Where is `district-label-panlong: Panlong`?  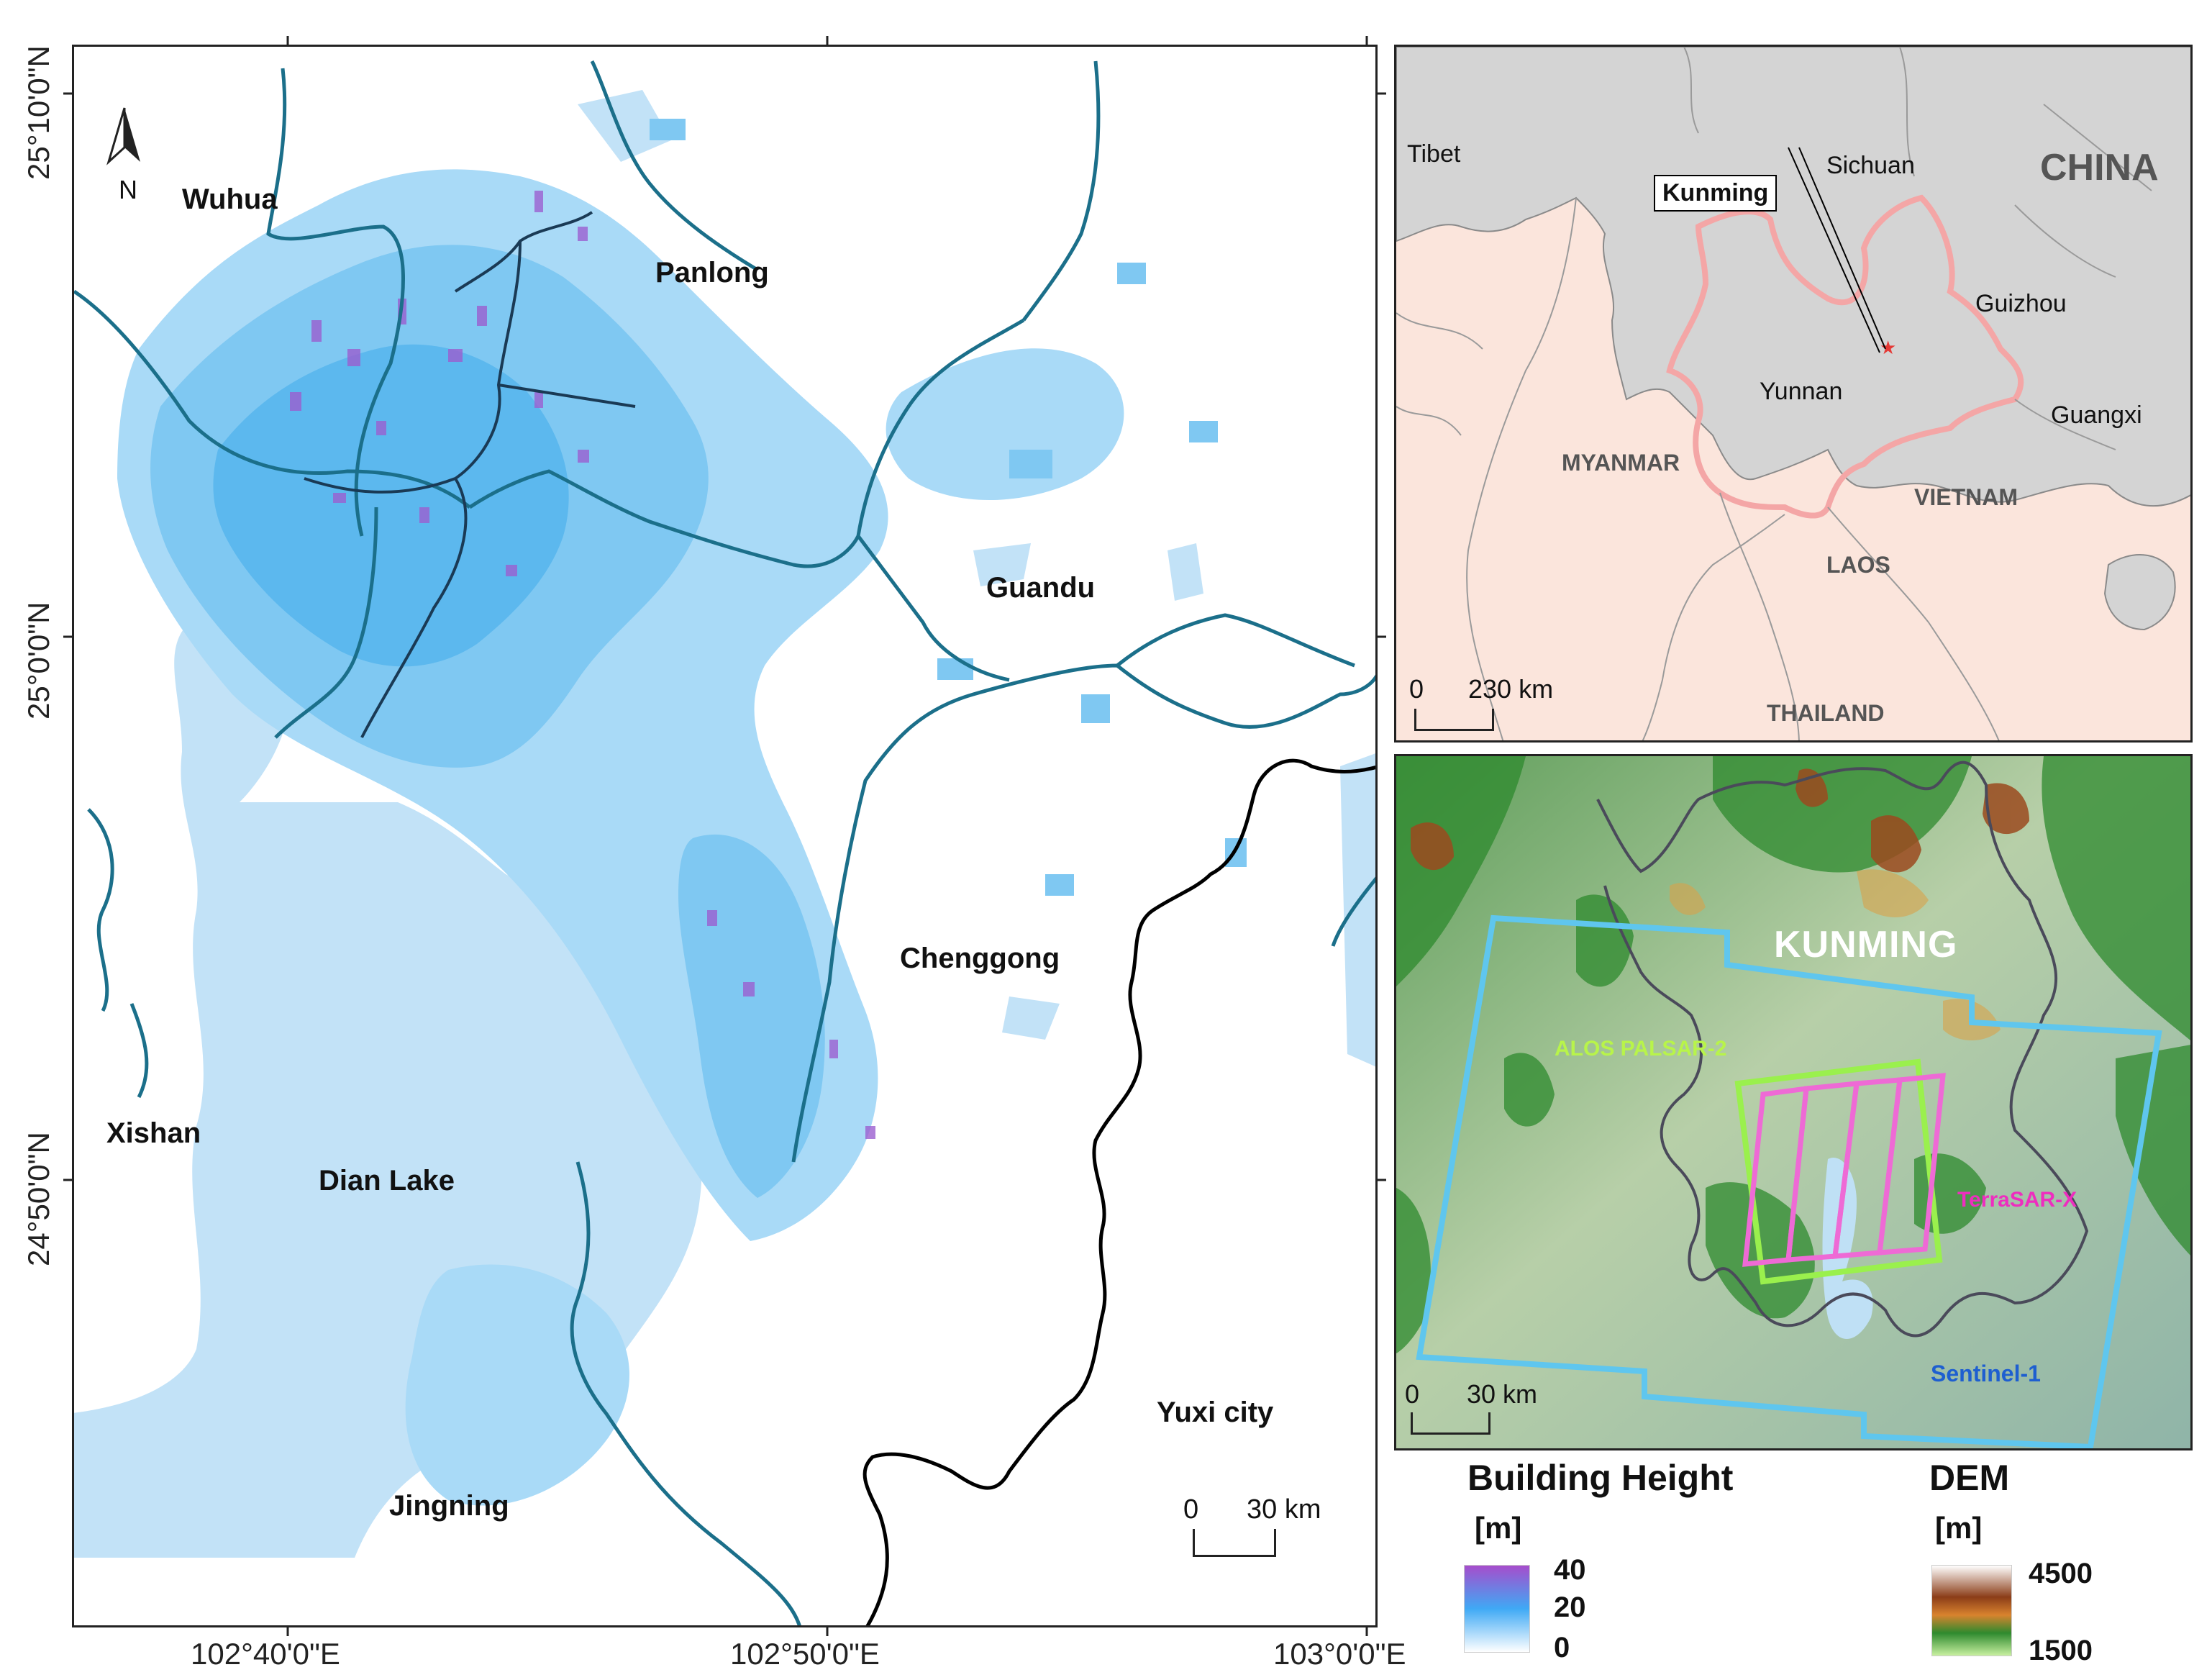 district-label-panlong: Panlong is located at coordinates (712, 273).